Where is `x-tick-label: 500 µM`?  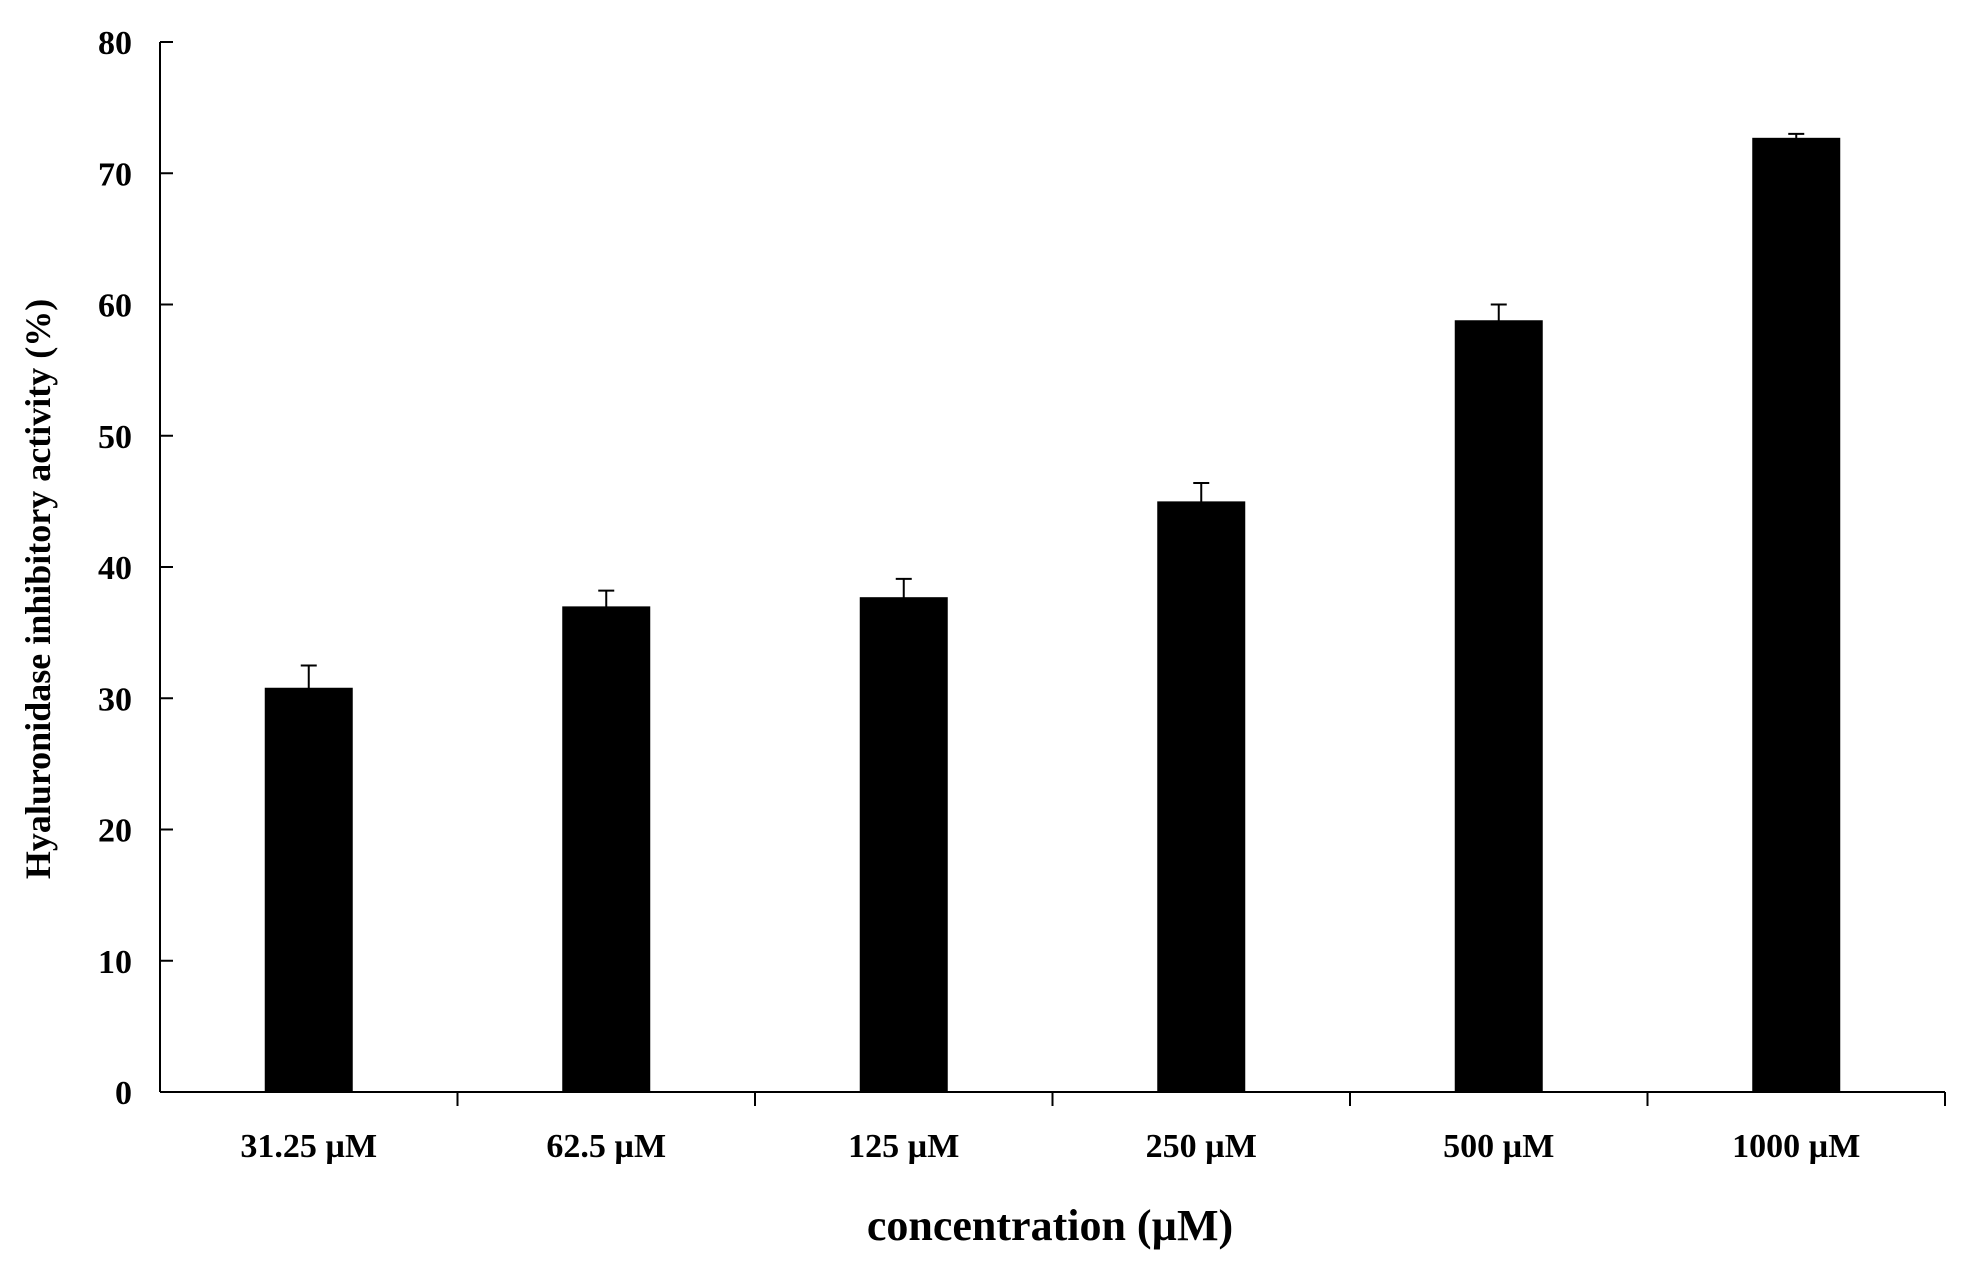
x-tick-label: 500 µM is located at coordinates (1498, 1146).